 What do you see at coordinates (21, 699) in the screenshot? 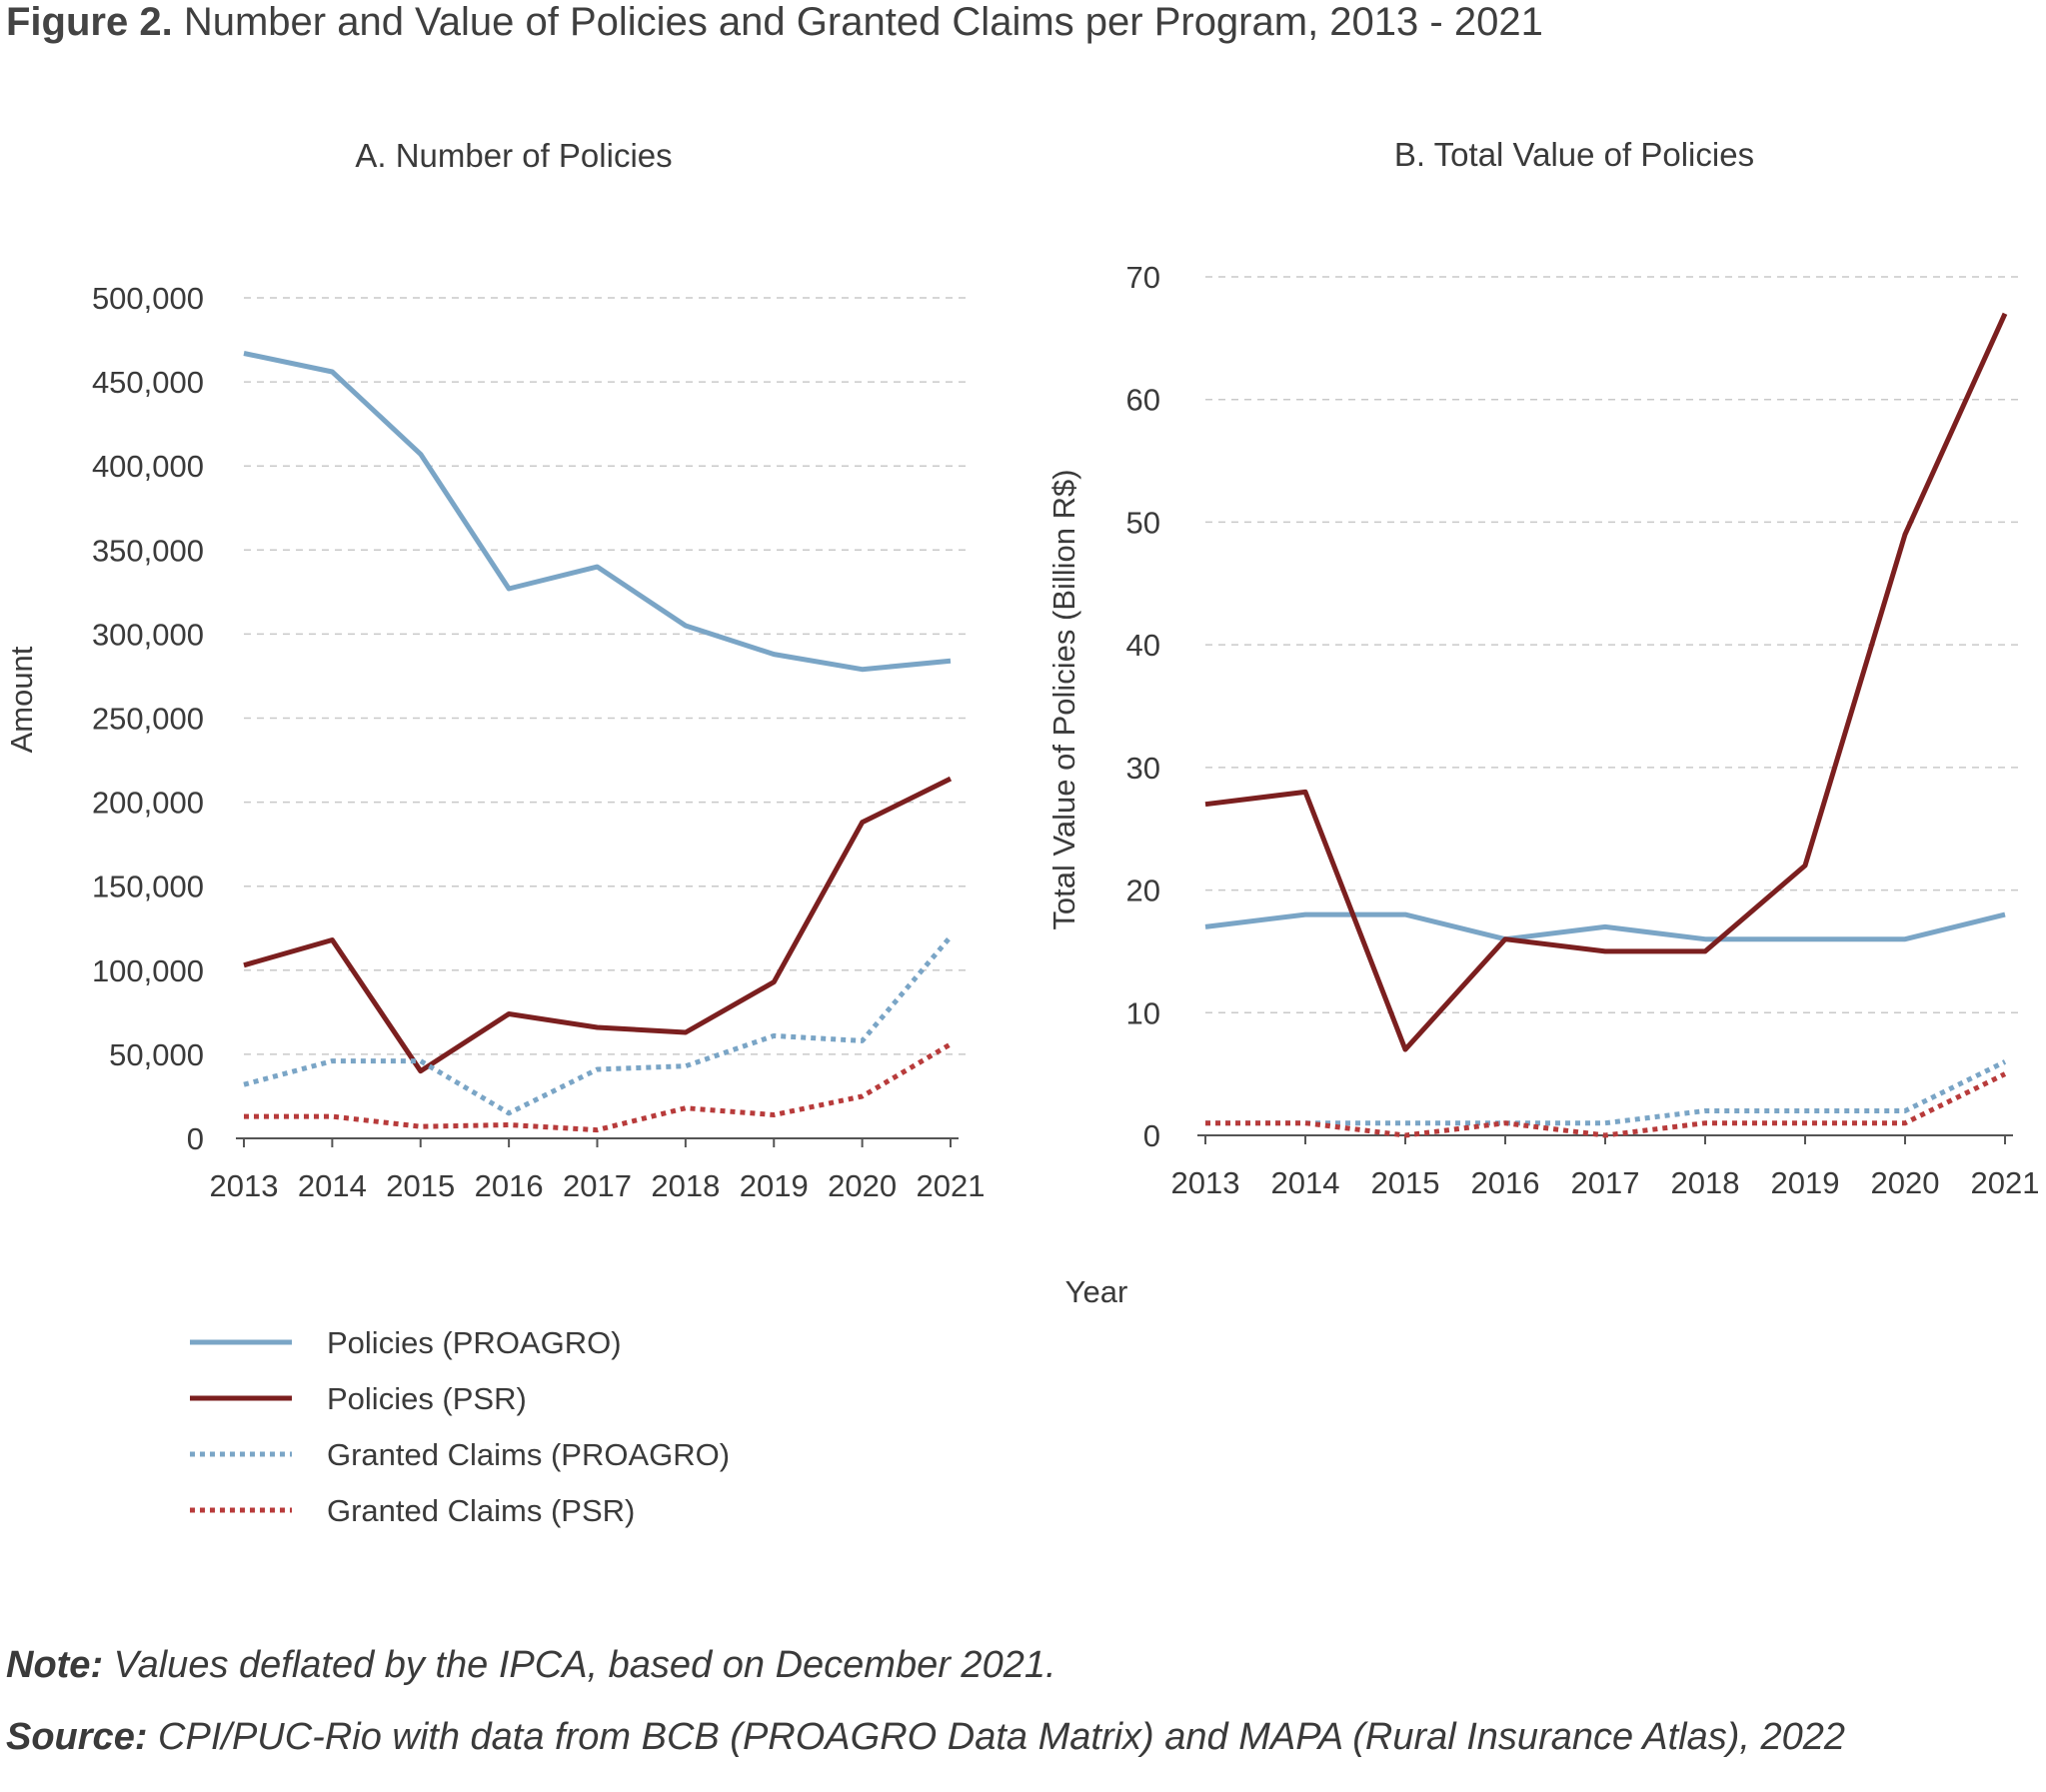
I see `y-axis-label: Amount` at bounding box center [21, 699].